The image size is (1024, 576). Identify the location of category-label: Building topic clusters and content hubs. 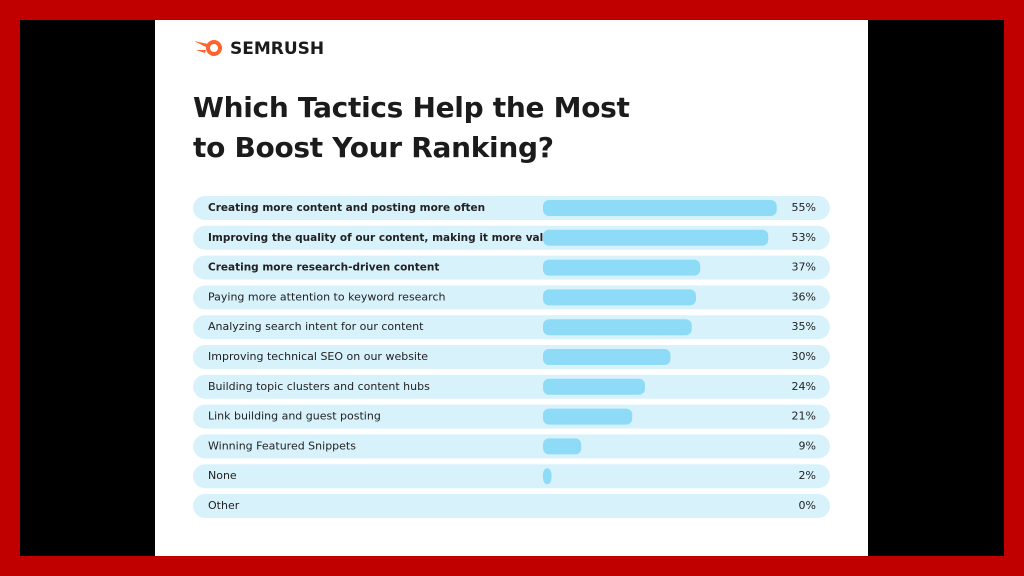
(319, 386).